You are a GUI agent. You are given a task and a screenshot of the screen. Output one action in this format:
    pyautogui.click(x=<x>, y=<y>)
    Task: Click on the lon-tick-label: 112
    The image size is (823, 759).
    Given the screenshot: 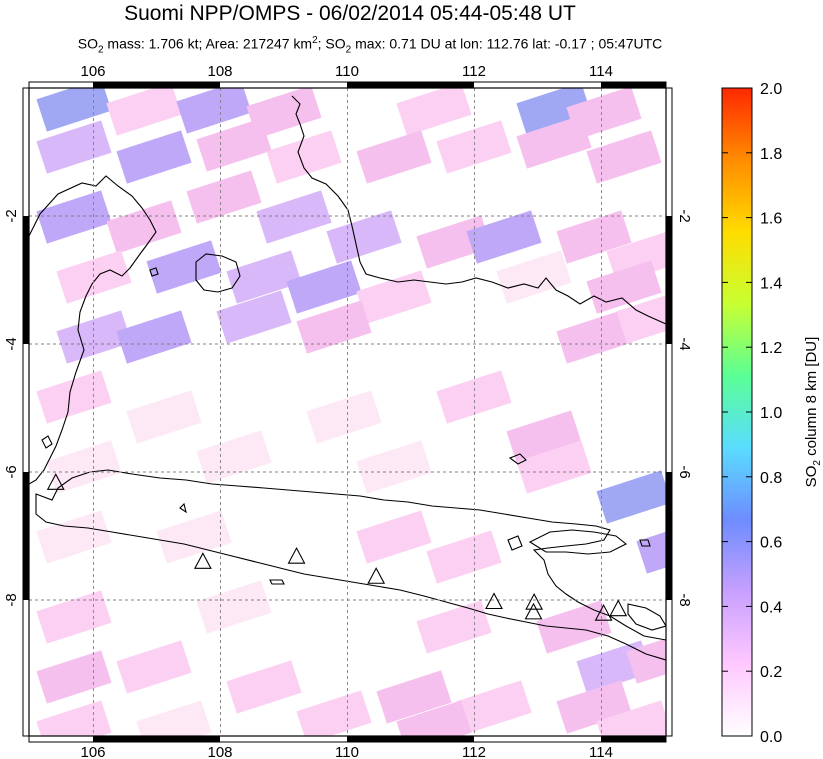 What is the action you would take?
    pyautogui.click(x=474, y=71)
    